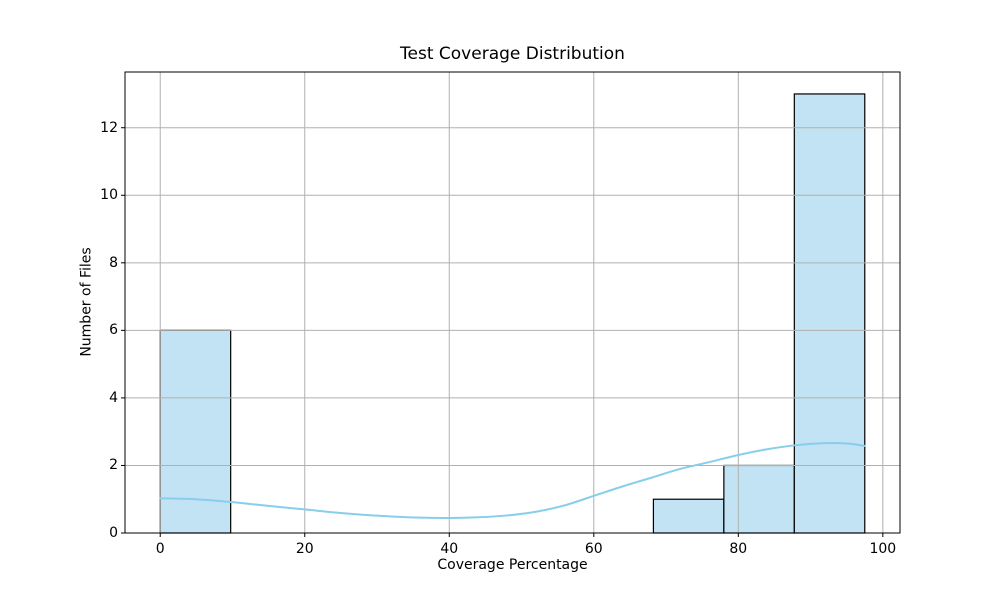 The width and height of the screenshot is (1000, 600). I want to click on y-tick-label: 0, so click(113, 533).